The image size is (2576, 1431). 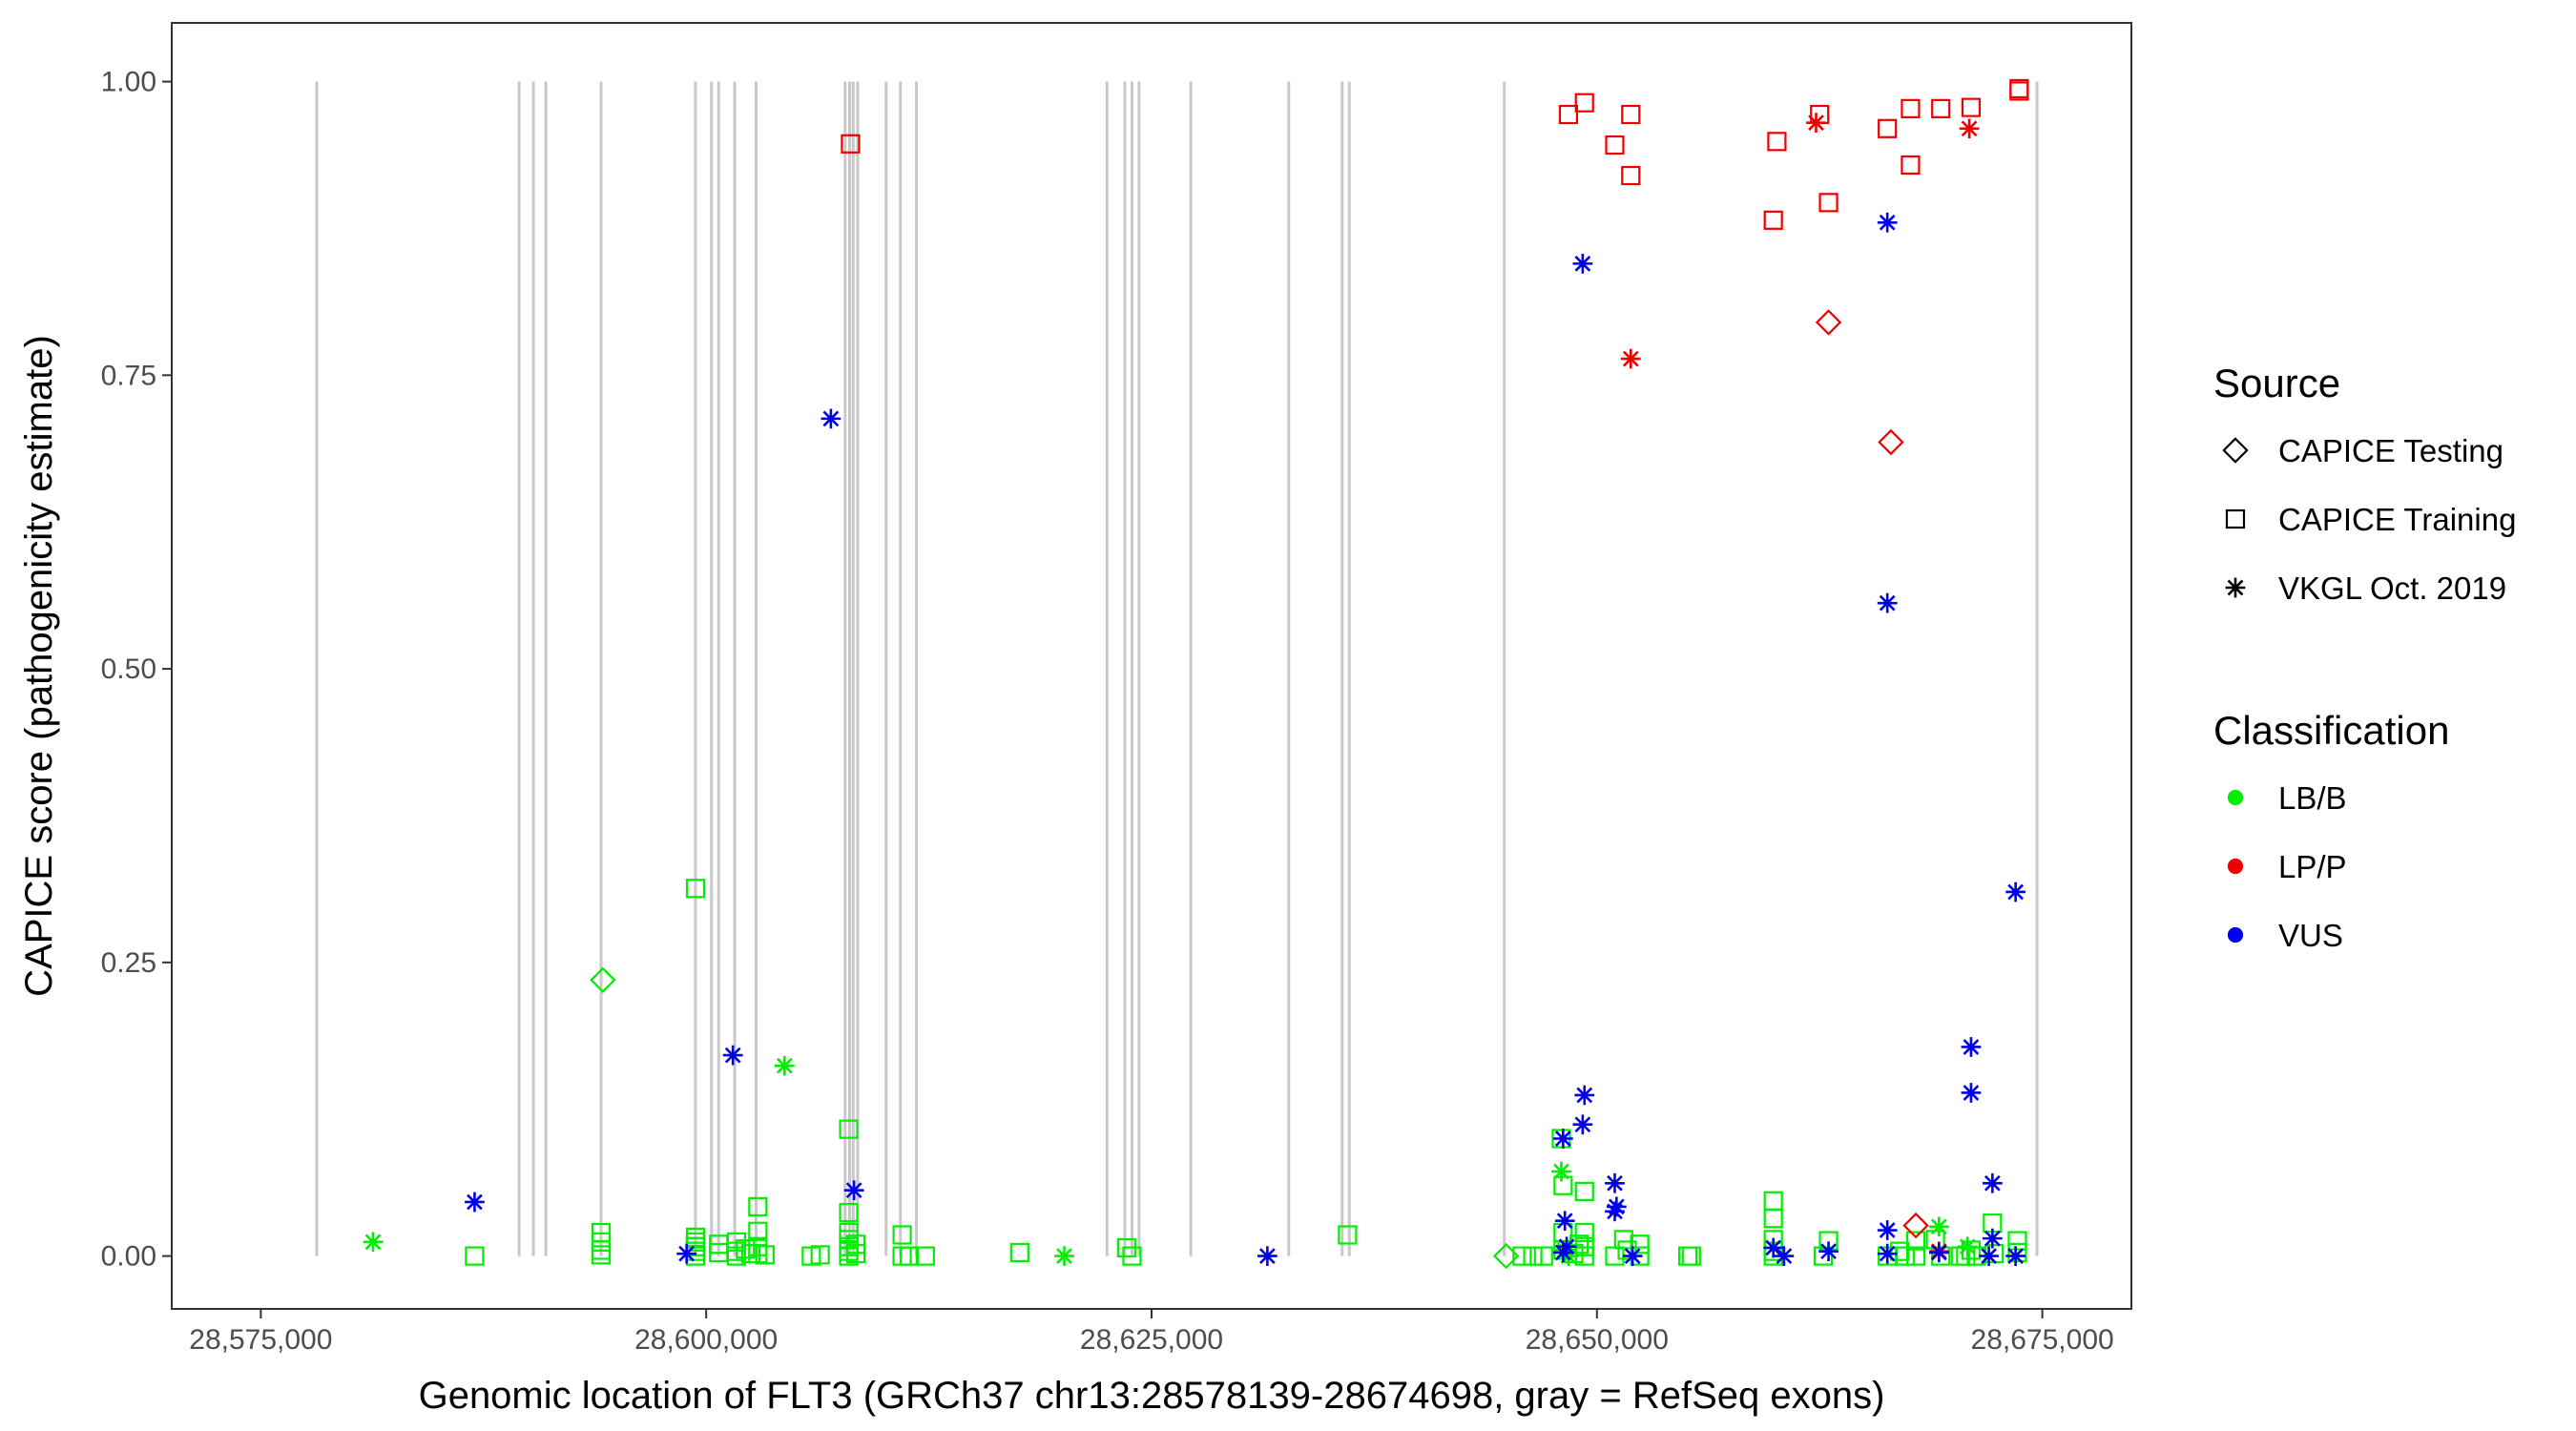 I want to click on legend-key-diamond, so click(x=2235, y=450).